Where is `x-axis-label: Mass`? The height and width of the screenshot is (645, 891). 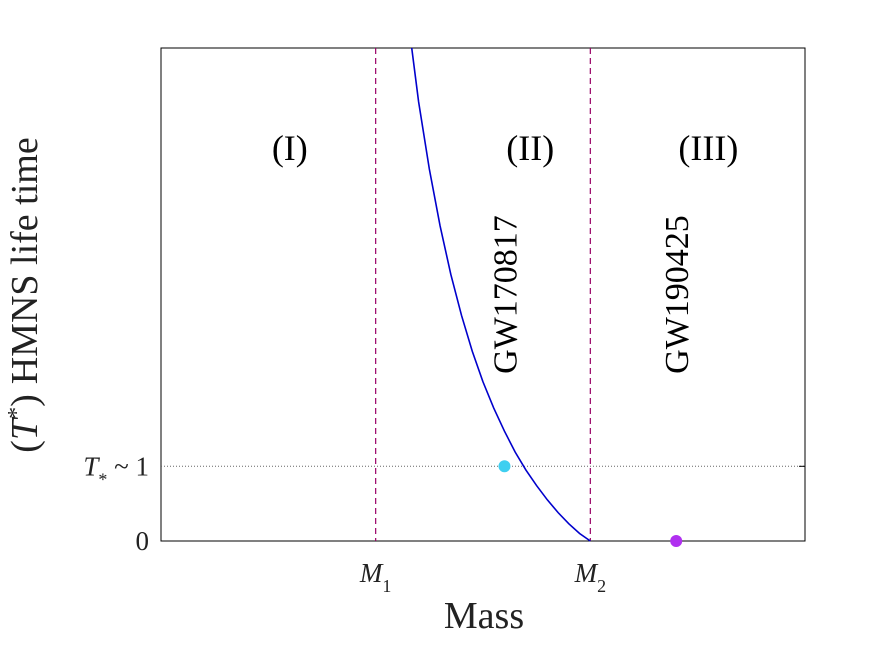
x-axis-label: Mass is located at coordinates (484, 616).